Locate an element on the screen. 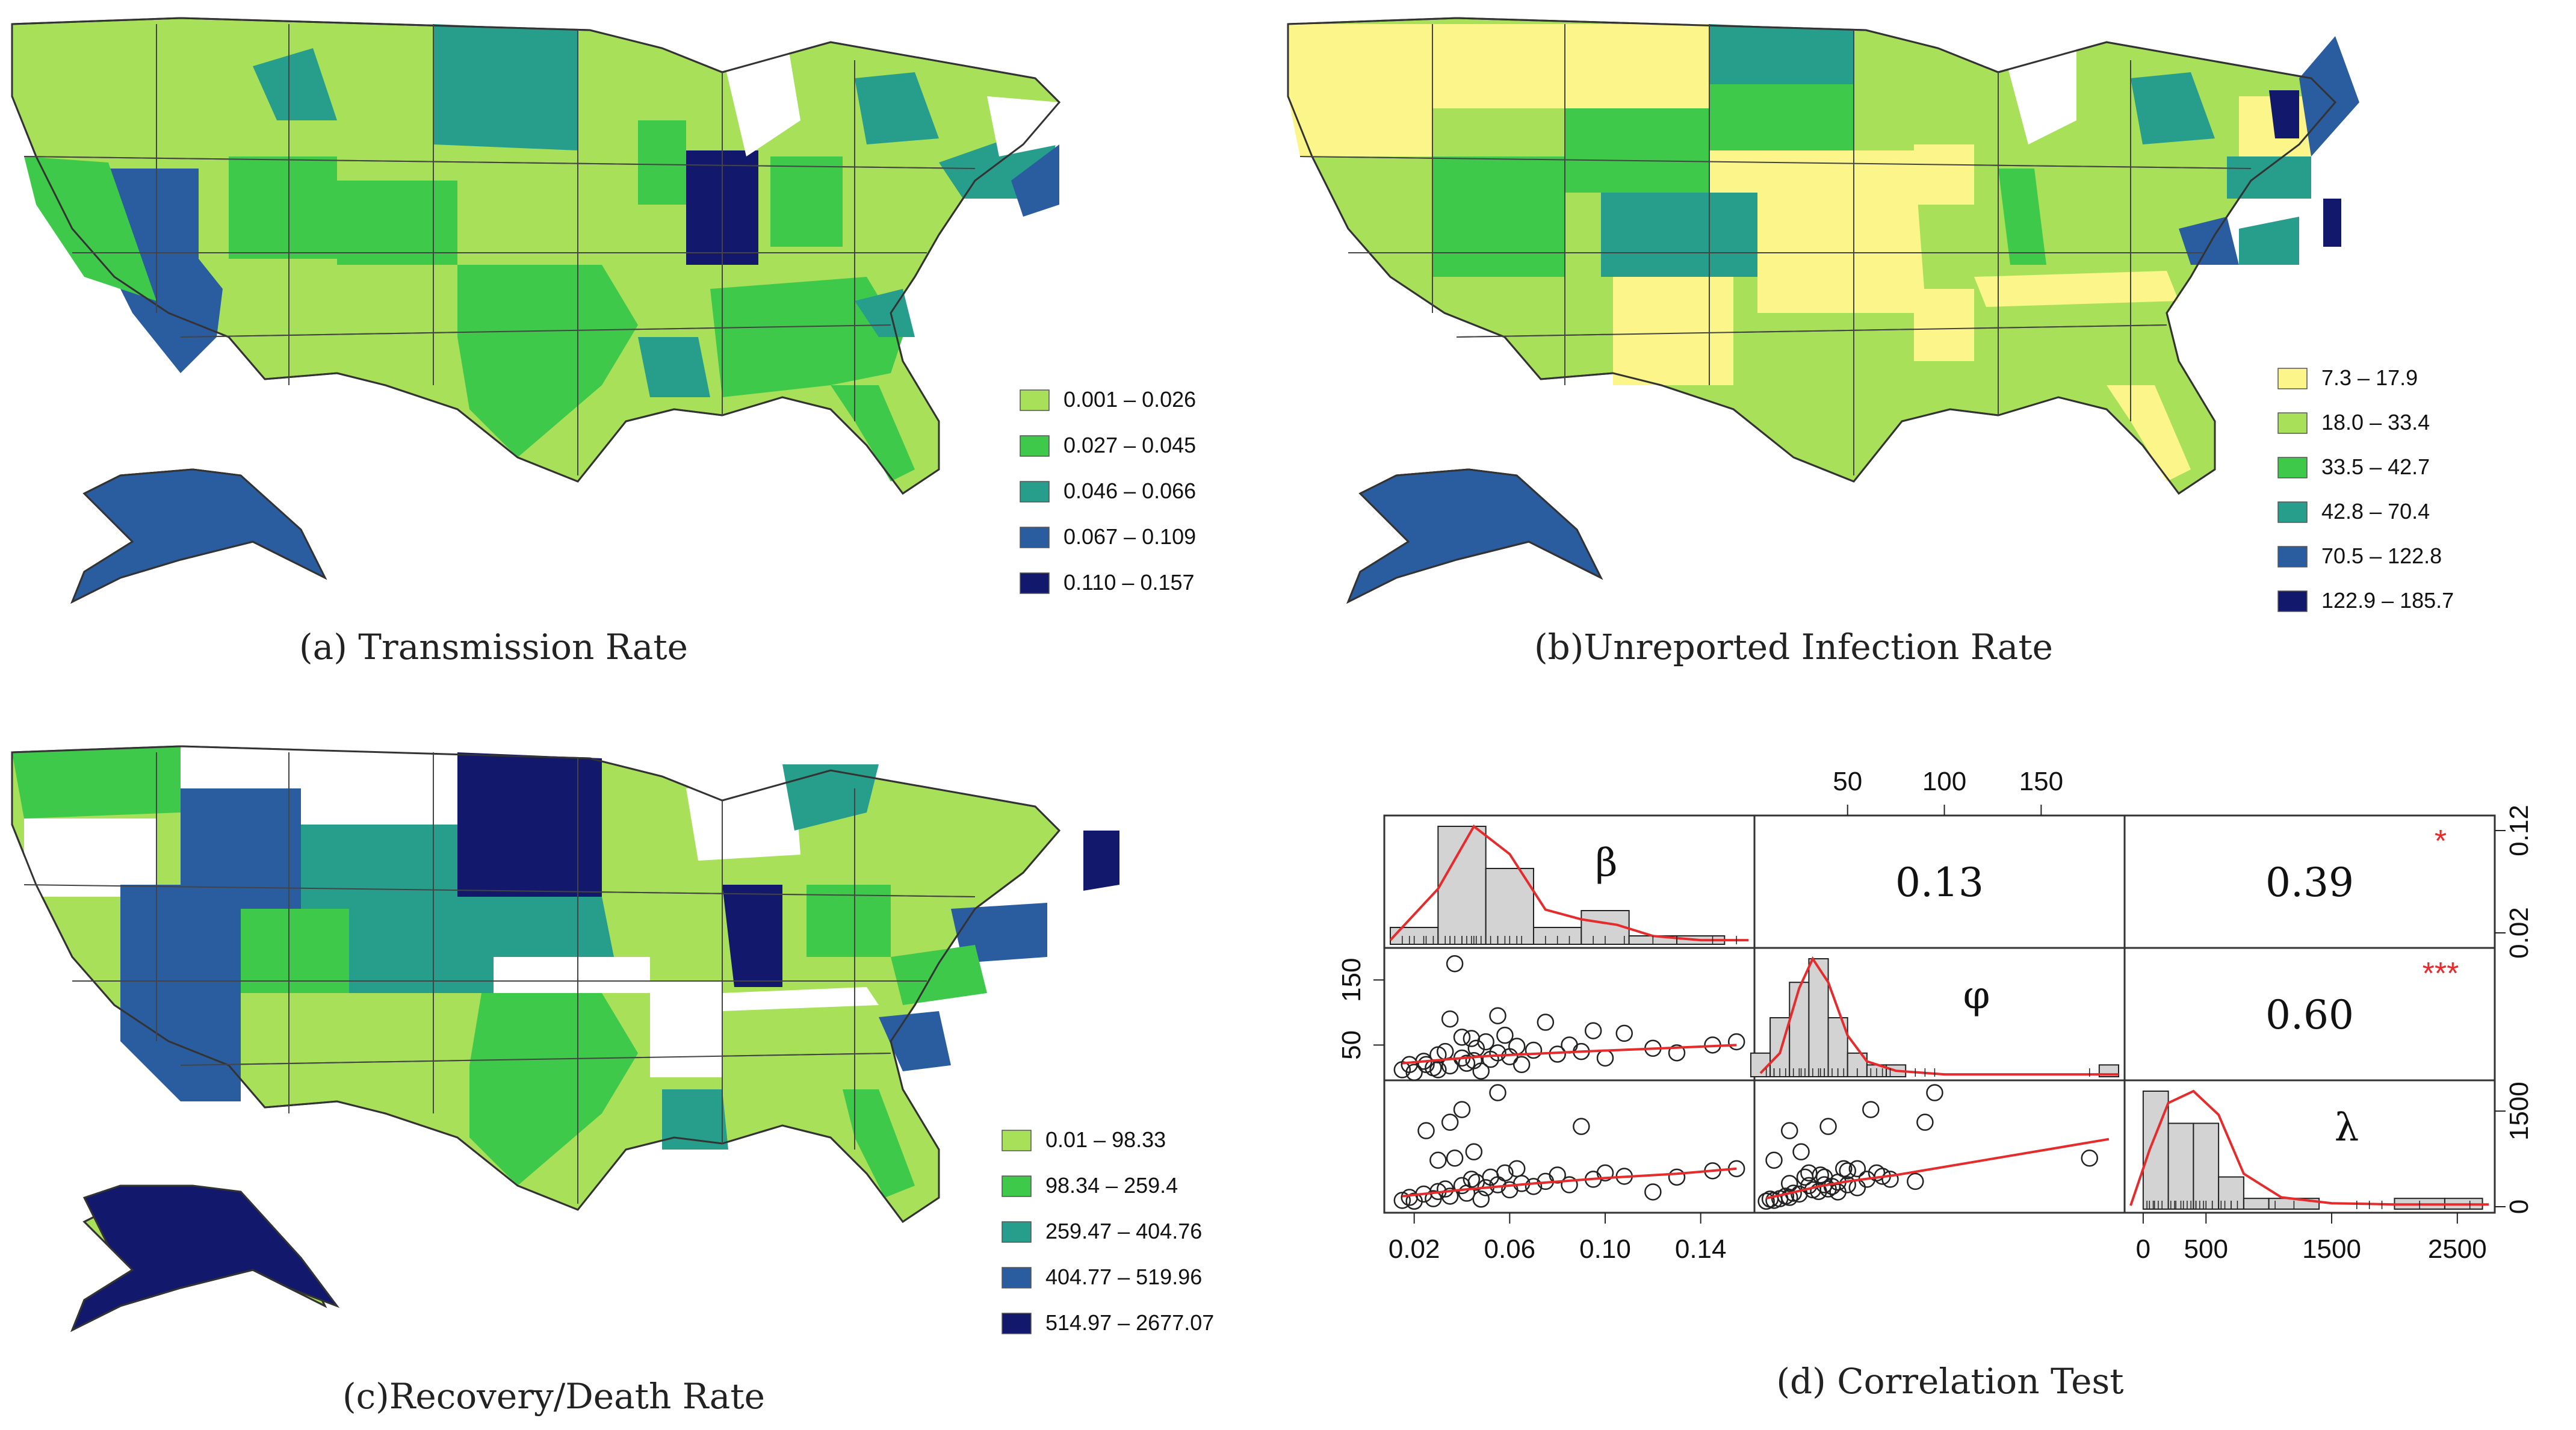 This screenshot has height=1430, width=2576. map-a-state-idaho is located at coordinates (295, 84).